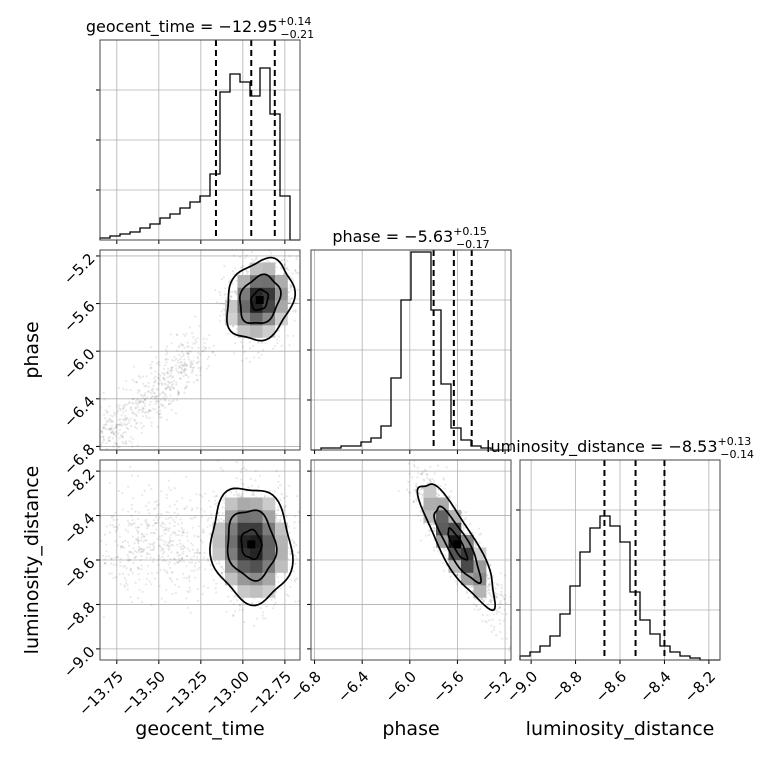 Image resolution: width=760 pixels, height=760 pixels. I want to click on title-minus-phase: −0.17, so click(473, 244).